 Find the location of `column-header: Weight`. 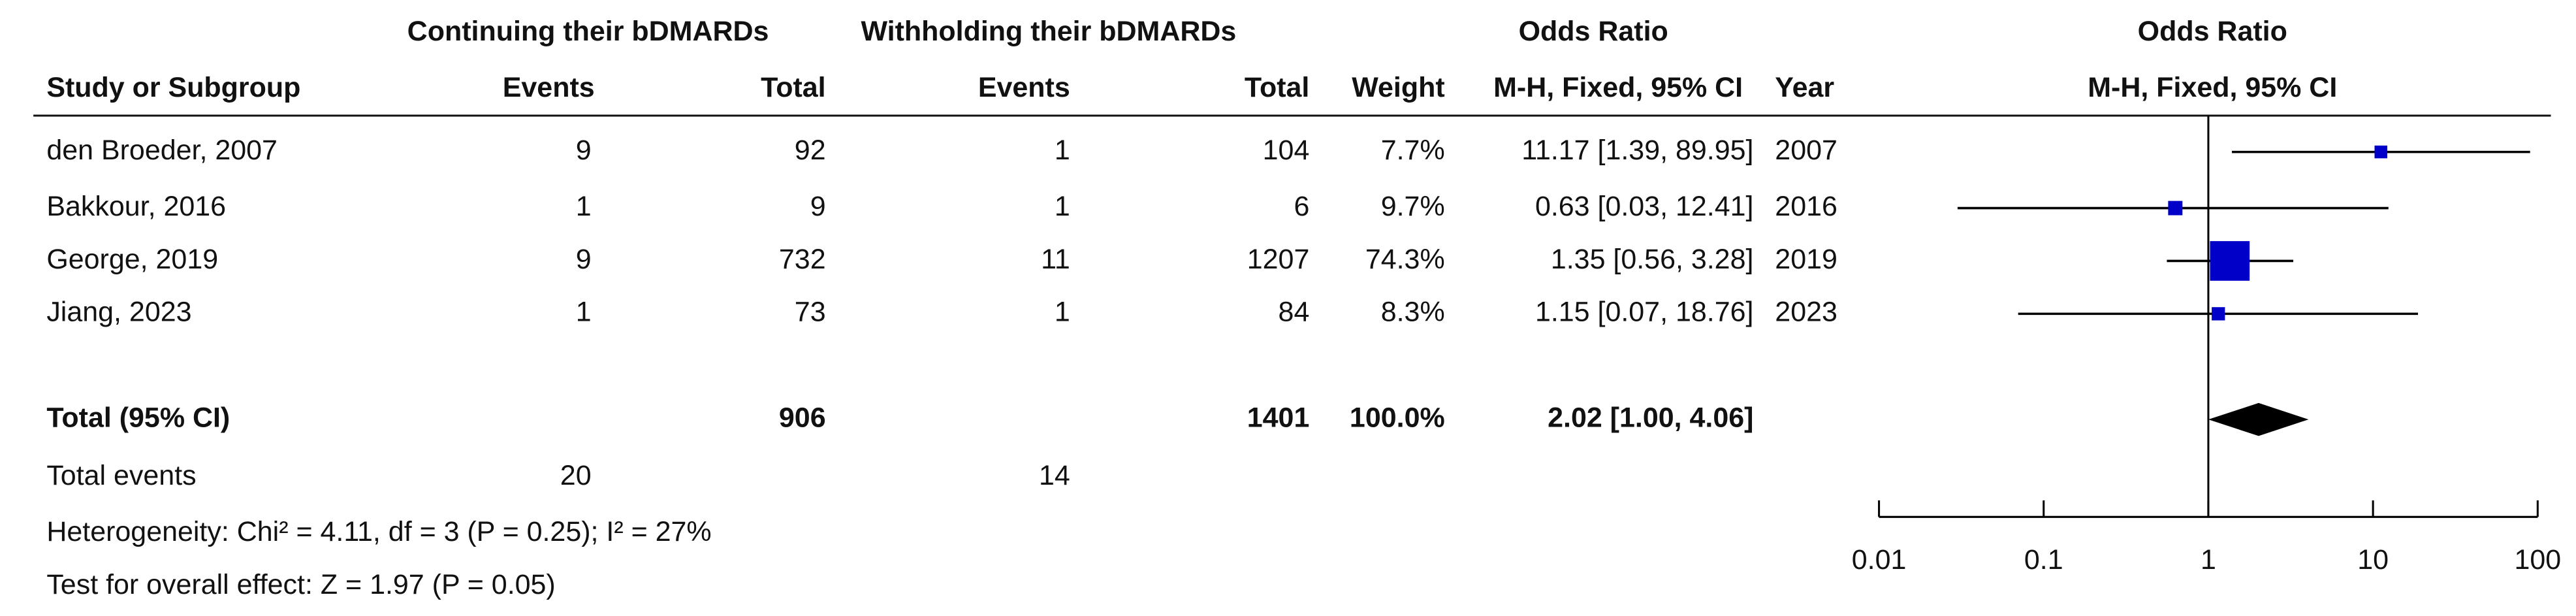

column-header: Weight is located at coordinates (1398, 87).